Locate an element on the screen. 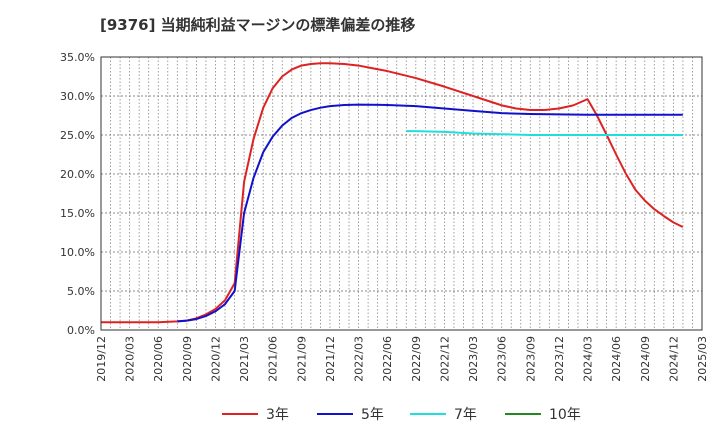 The width and height of the screenshot is (720, 440). x-tick-label: 2020/09 is located at coordinates (187, 359).